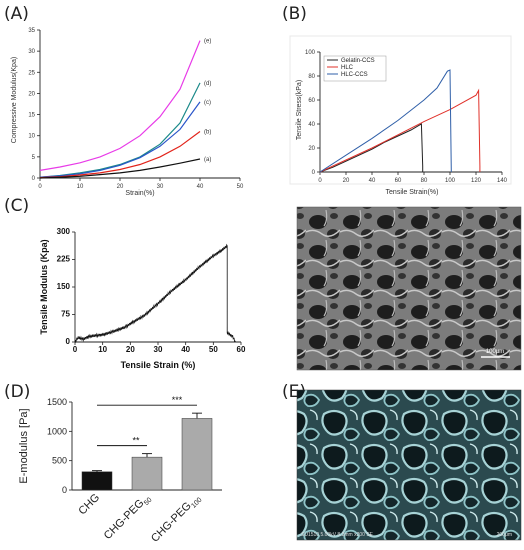 This screenshot has width=524, height=550. What do you see at coordinates (31, 31) in the screenshot?
I see `chartA-y-tick-label: 35` at bounding box center [31, 31].